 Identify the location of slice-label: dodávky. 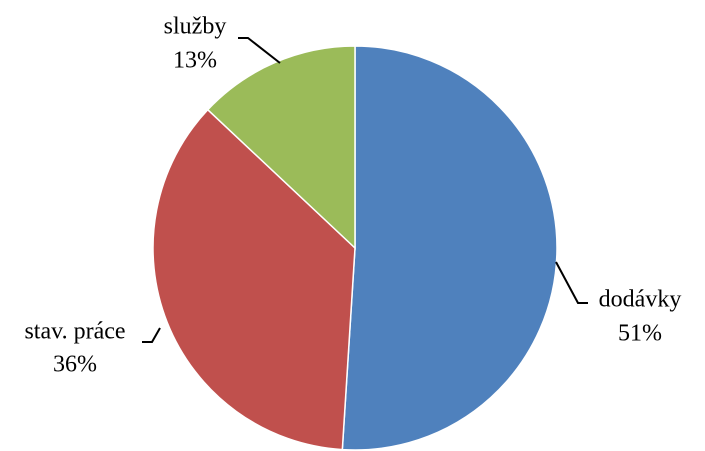
(640, 300).